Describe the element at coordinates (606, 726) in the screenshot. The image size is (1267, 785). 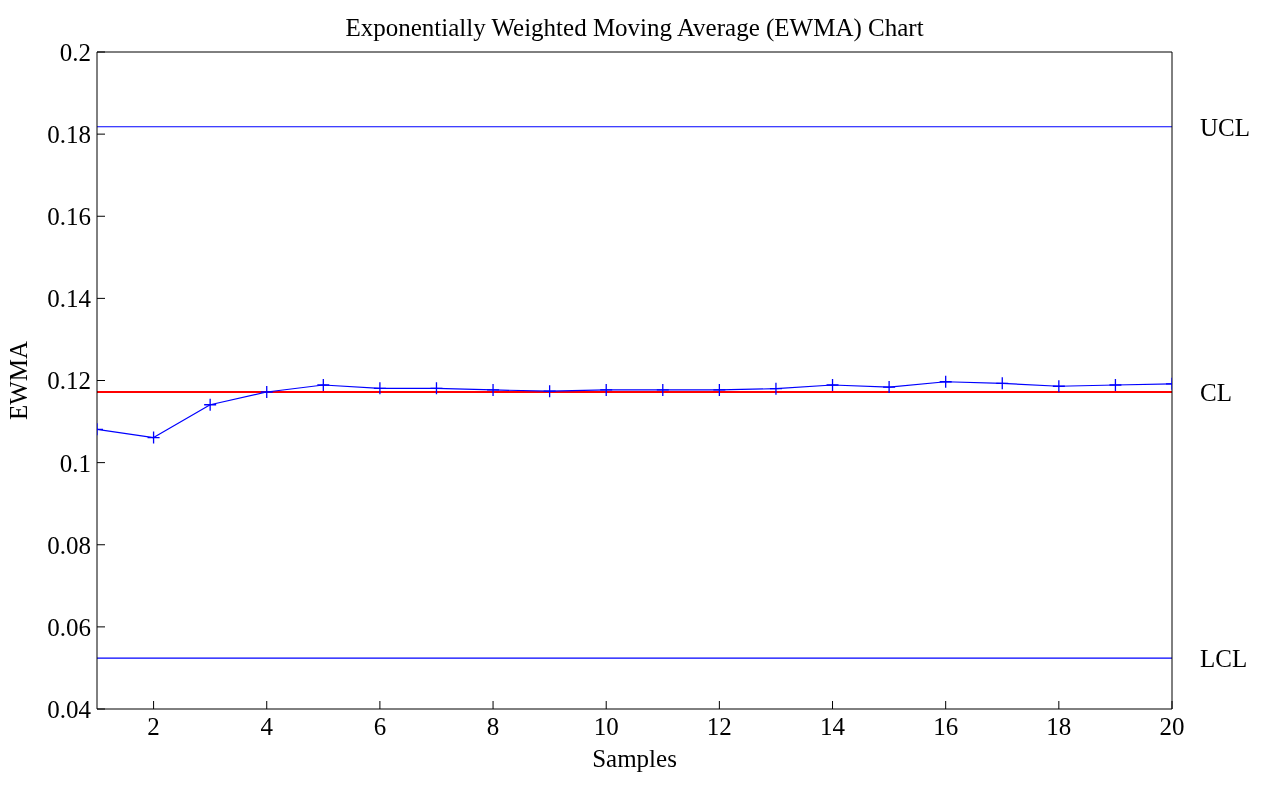
I see `x-tick-label: 10` at that location.